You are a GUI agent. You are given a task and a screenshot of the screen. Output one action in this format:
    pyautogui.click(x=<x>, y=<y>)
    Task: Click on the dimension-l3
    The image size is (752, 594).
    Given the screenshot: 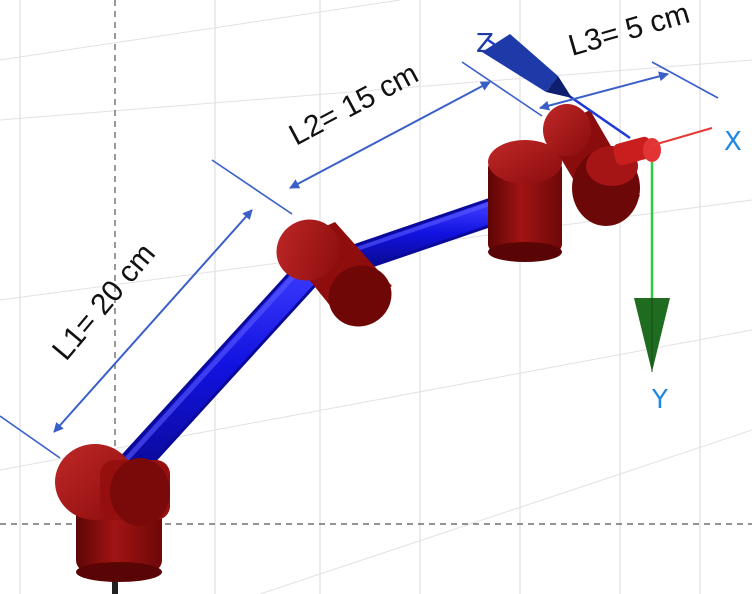 What is the action you would take?
    pyautogui.click(x=629, y=86)
    